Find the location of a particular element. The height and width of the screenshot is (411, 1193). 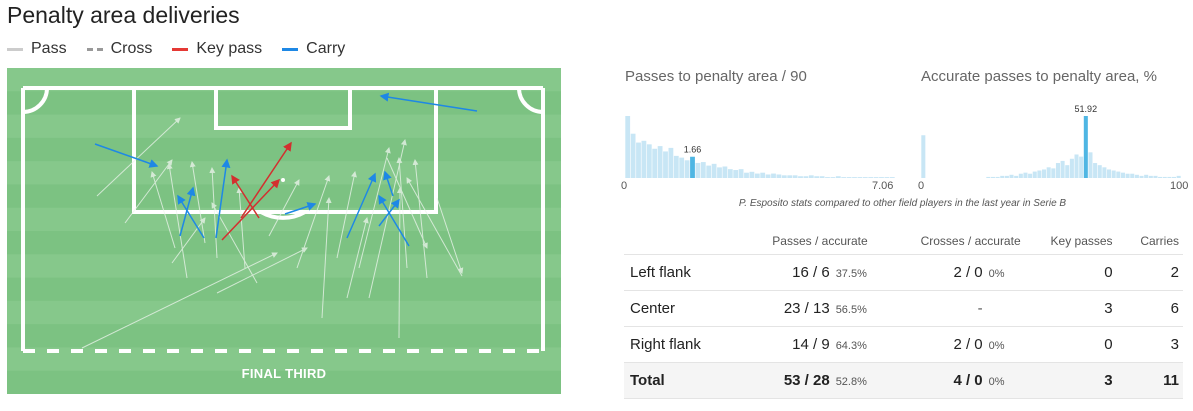

passes-pct: 52.8% is located at coordinates (851, 382).